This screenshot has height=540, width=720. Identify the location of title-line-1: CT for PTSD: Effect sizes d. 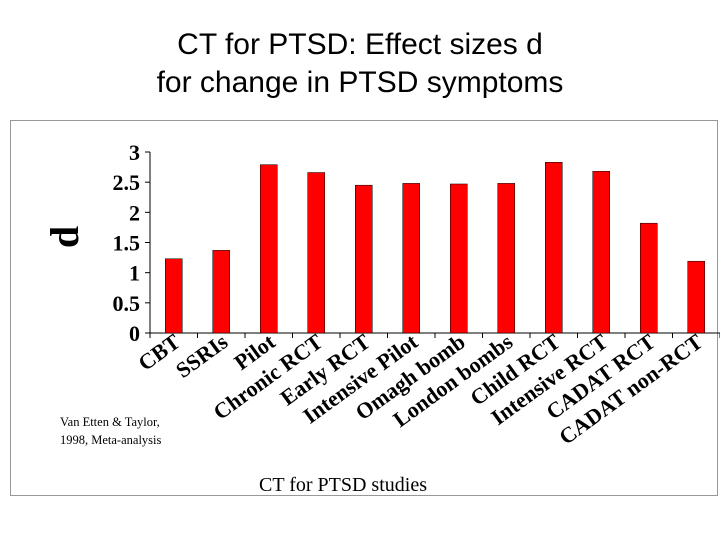
(360, 44).